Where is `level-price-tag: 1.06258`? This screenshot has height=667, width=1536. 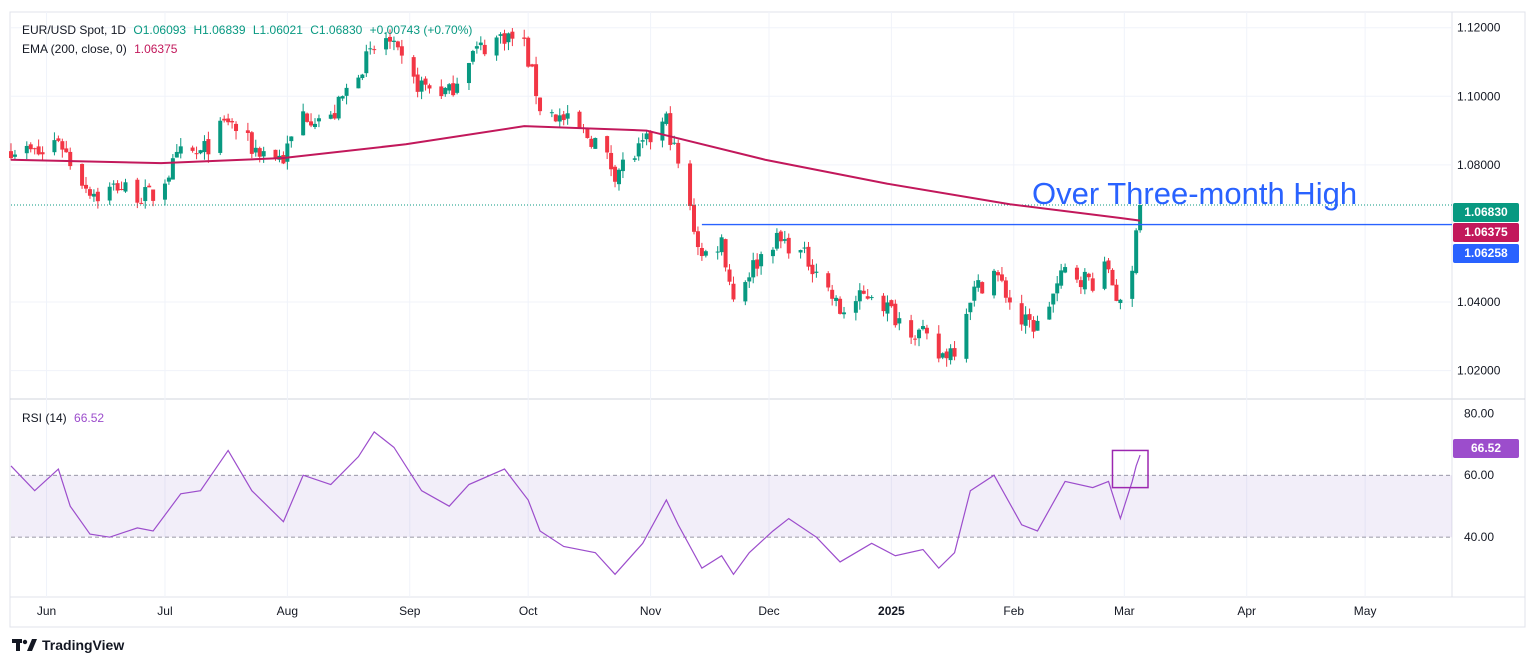
level-price-tag: 1.06258 is located at coordinates (1486, 253).